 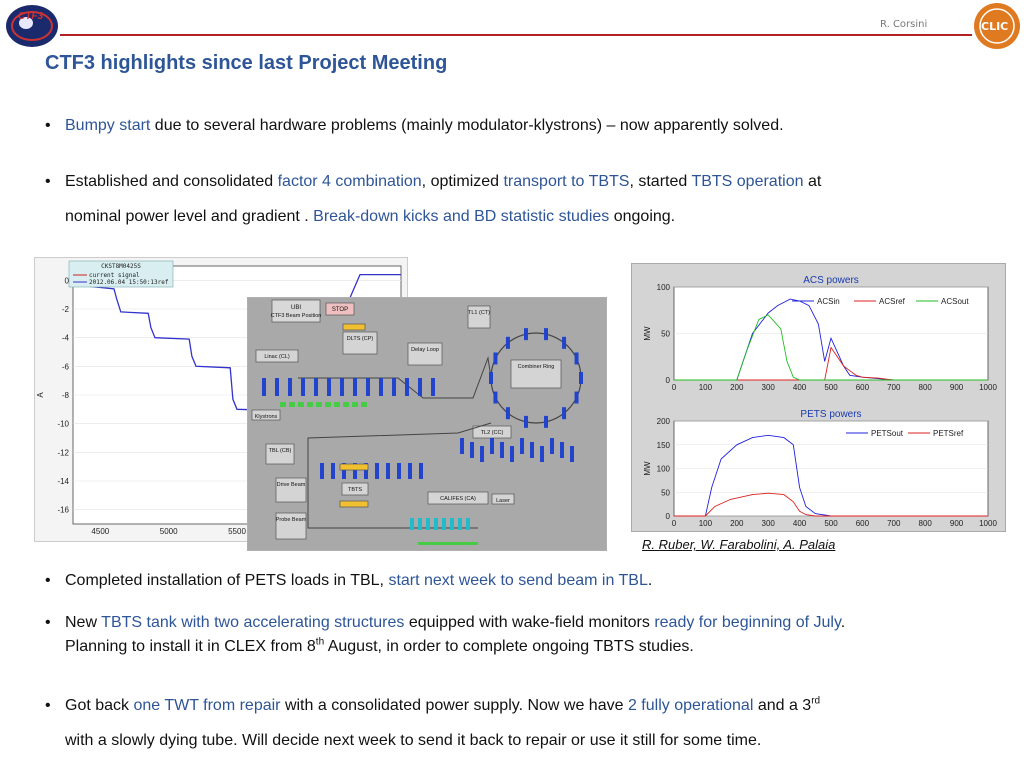 What do you see at coordinates (296, 316) in the screenshot?
I see `synoptic-title-line2: CTF3 Beam Position` at bounding box center [296, 316].